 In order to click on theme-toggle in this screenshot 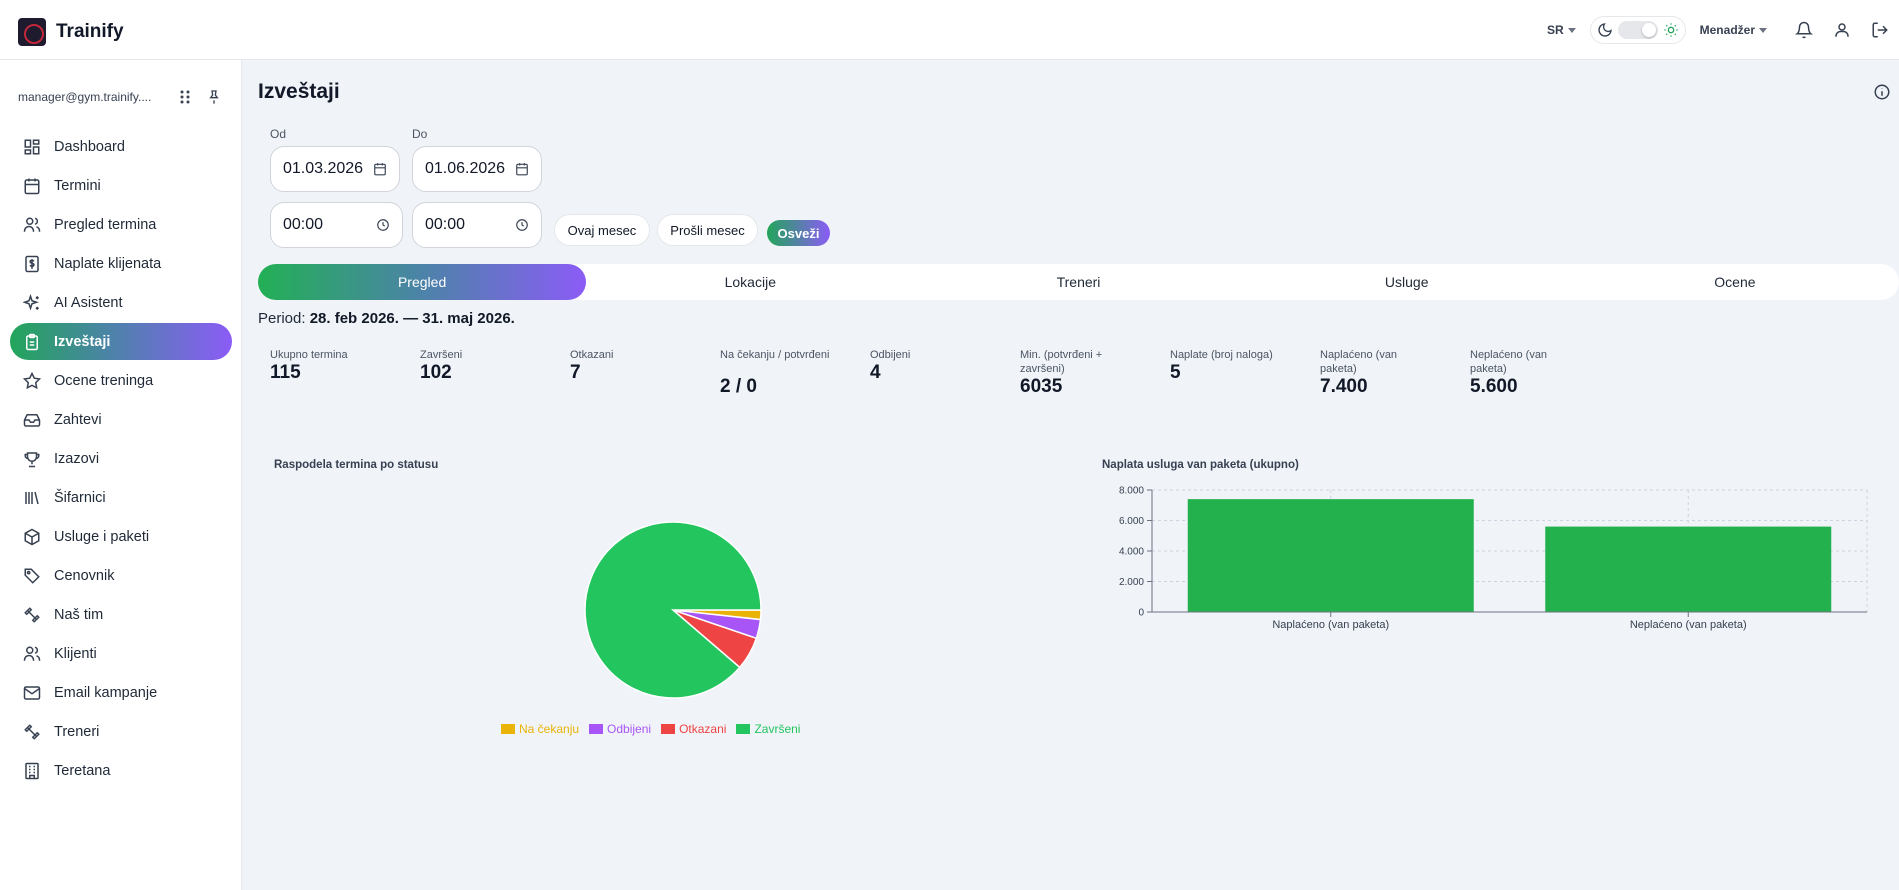, I will do `click(1637, 30)`.